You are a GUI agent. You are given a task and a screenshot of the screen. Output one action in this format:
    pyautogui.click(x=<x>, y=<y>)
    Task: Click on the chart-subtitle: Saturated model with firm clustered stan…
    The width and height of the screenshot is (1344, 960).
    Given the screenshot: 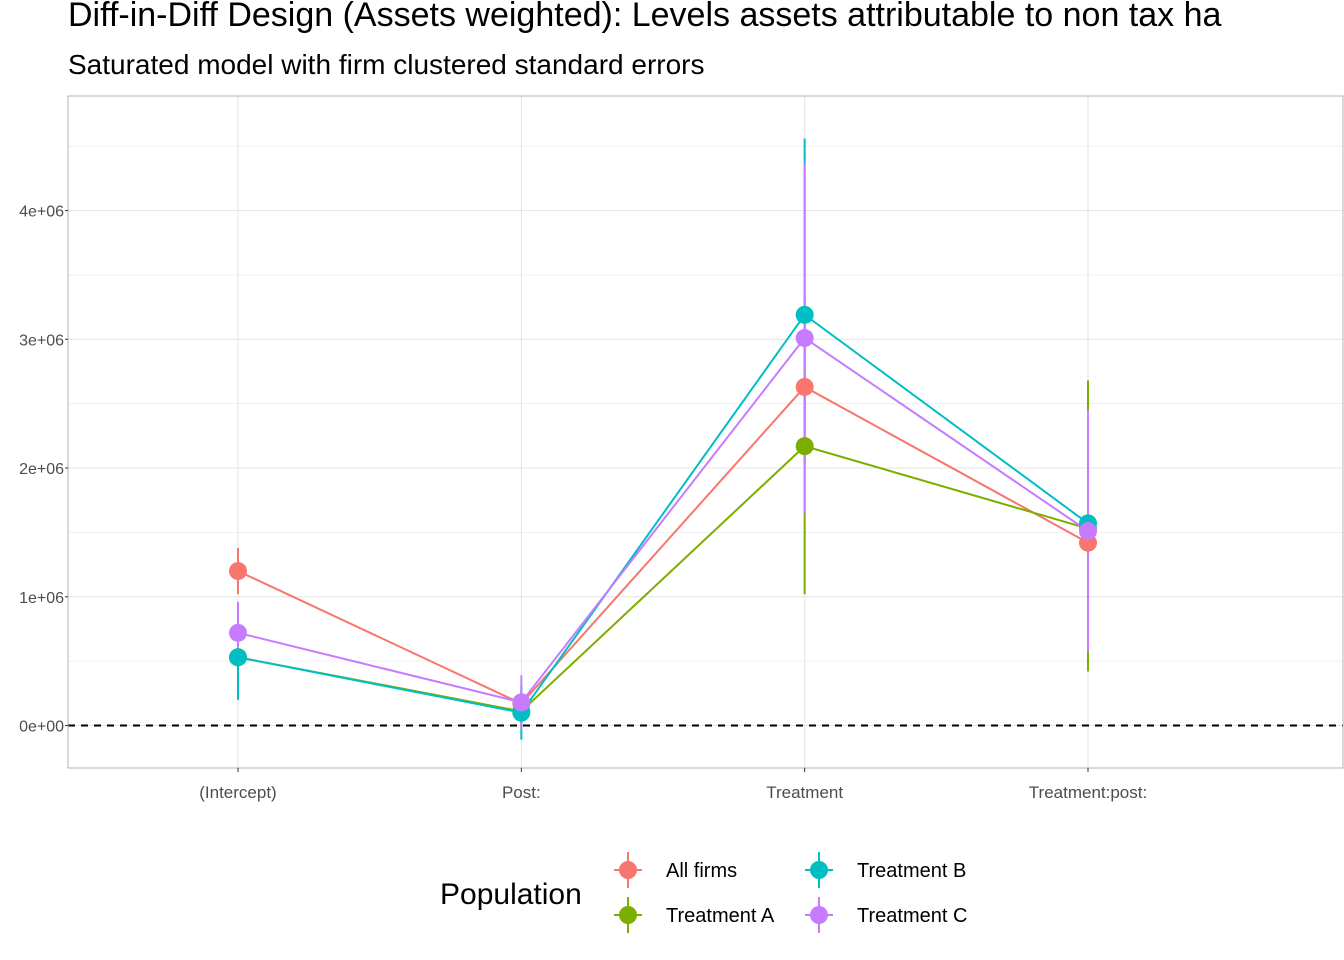 What is the action you would take?
    pyautogui.click(x=386, y=64)
    